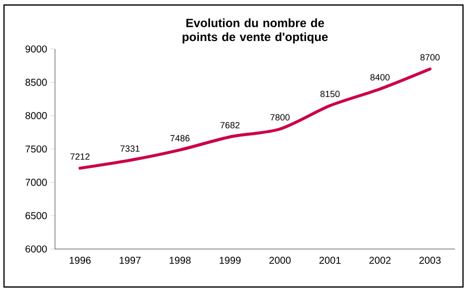 This screenshot has height=291, width=468. Describe the element at coordinates (180, 260) in the screenshot. I see `x-tick-label: 1998` at that location.